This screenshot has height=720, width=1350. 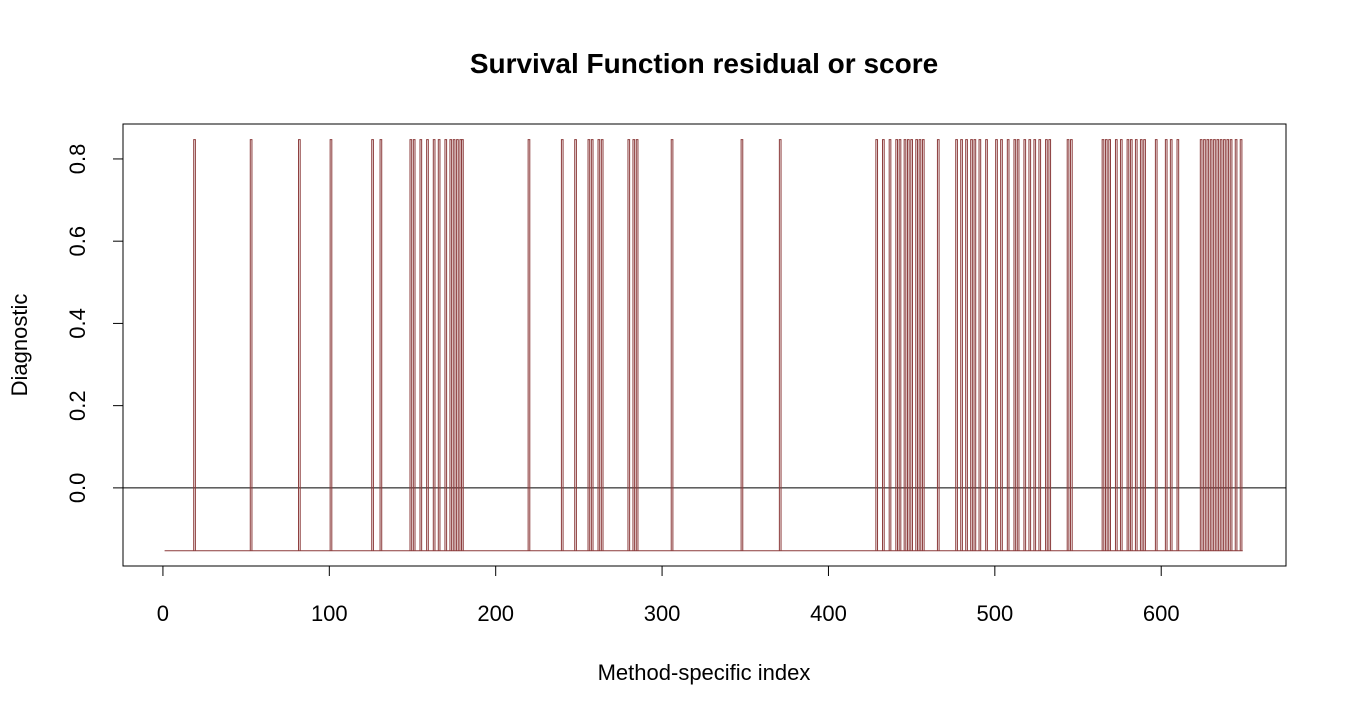 I want to click on y-tick-label-0: 0.0, so click(x=77, y=488).